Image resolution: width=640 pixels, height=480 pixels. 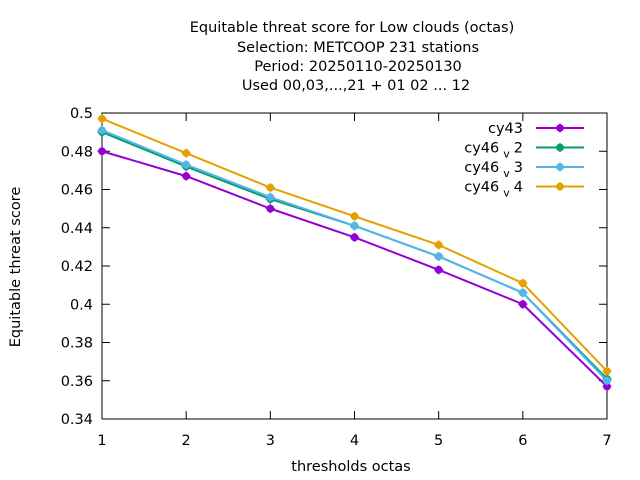 What do you see at coordinates (354, 441) in the screenshot?
I see `x-tick-label: 4` at bounding box center [354, 441].